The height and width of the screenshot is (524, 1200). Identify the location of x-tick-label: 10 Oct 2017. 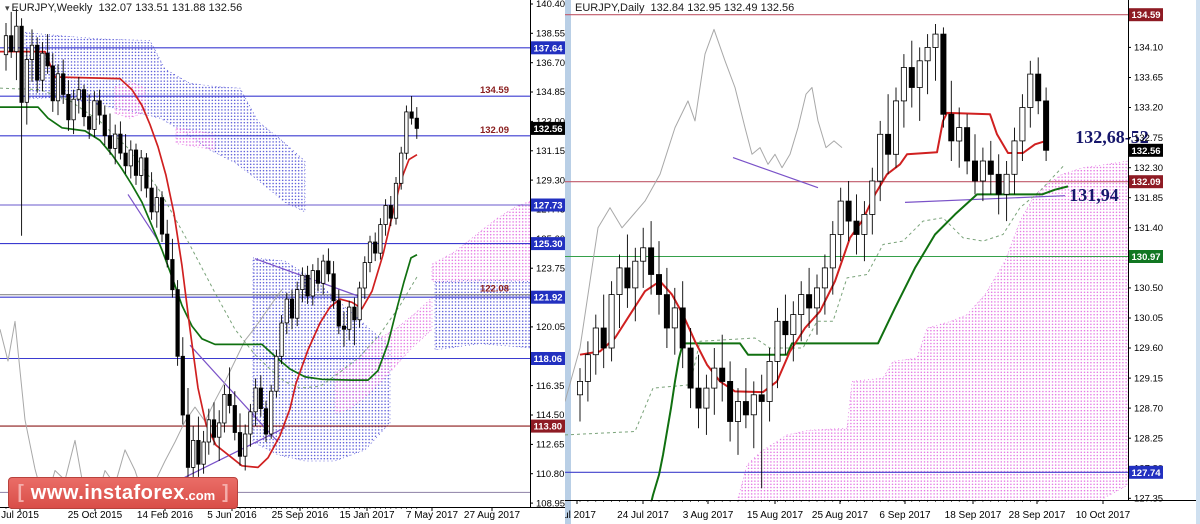
(1103, 515).